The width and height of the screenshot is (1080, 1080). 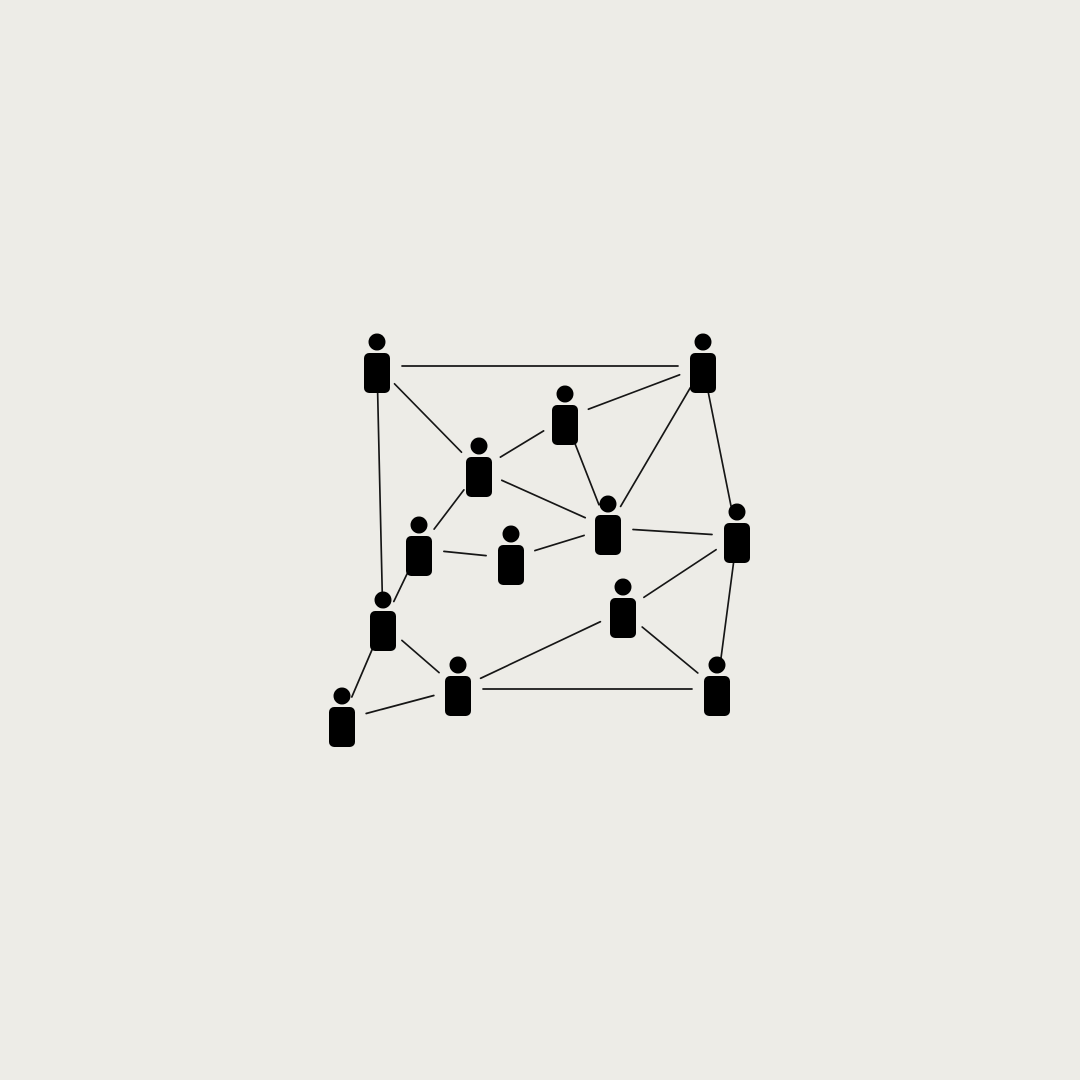 I want to click on nodes-layer, so click(x=539, y=540).